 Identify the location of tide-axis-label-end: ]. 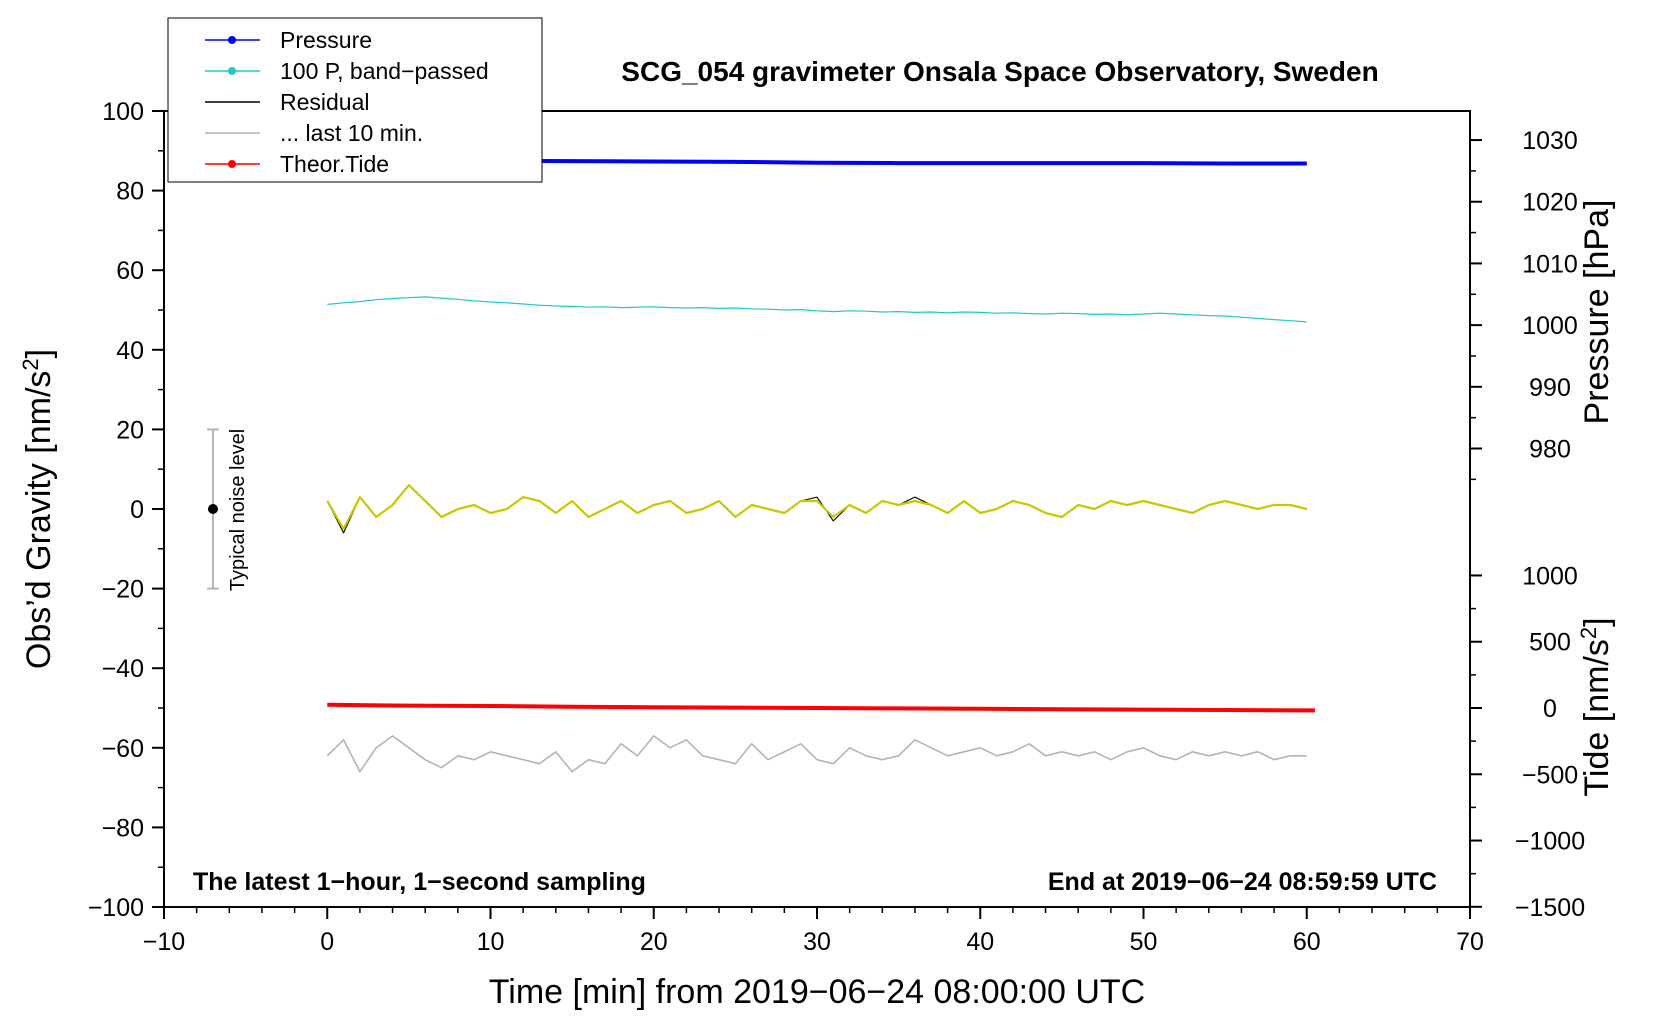
(1597, 621).